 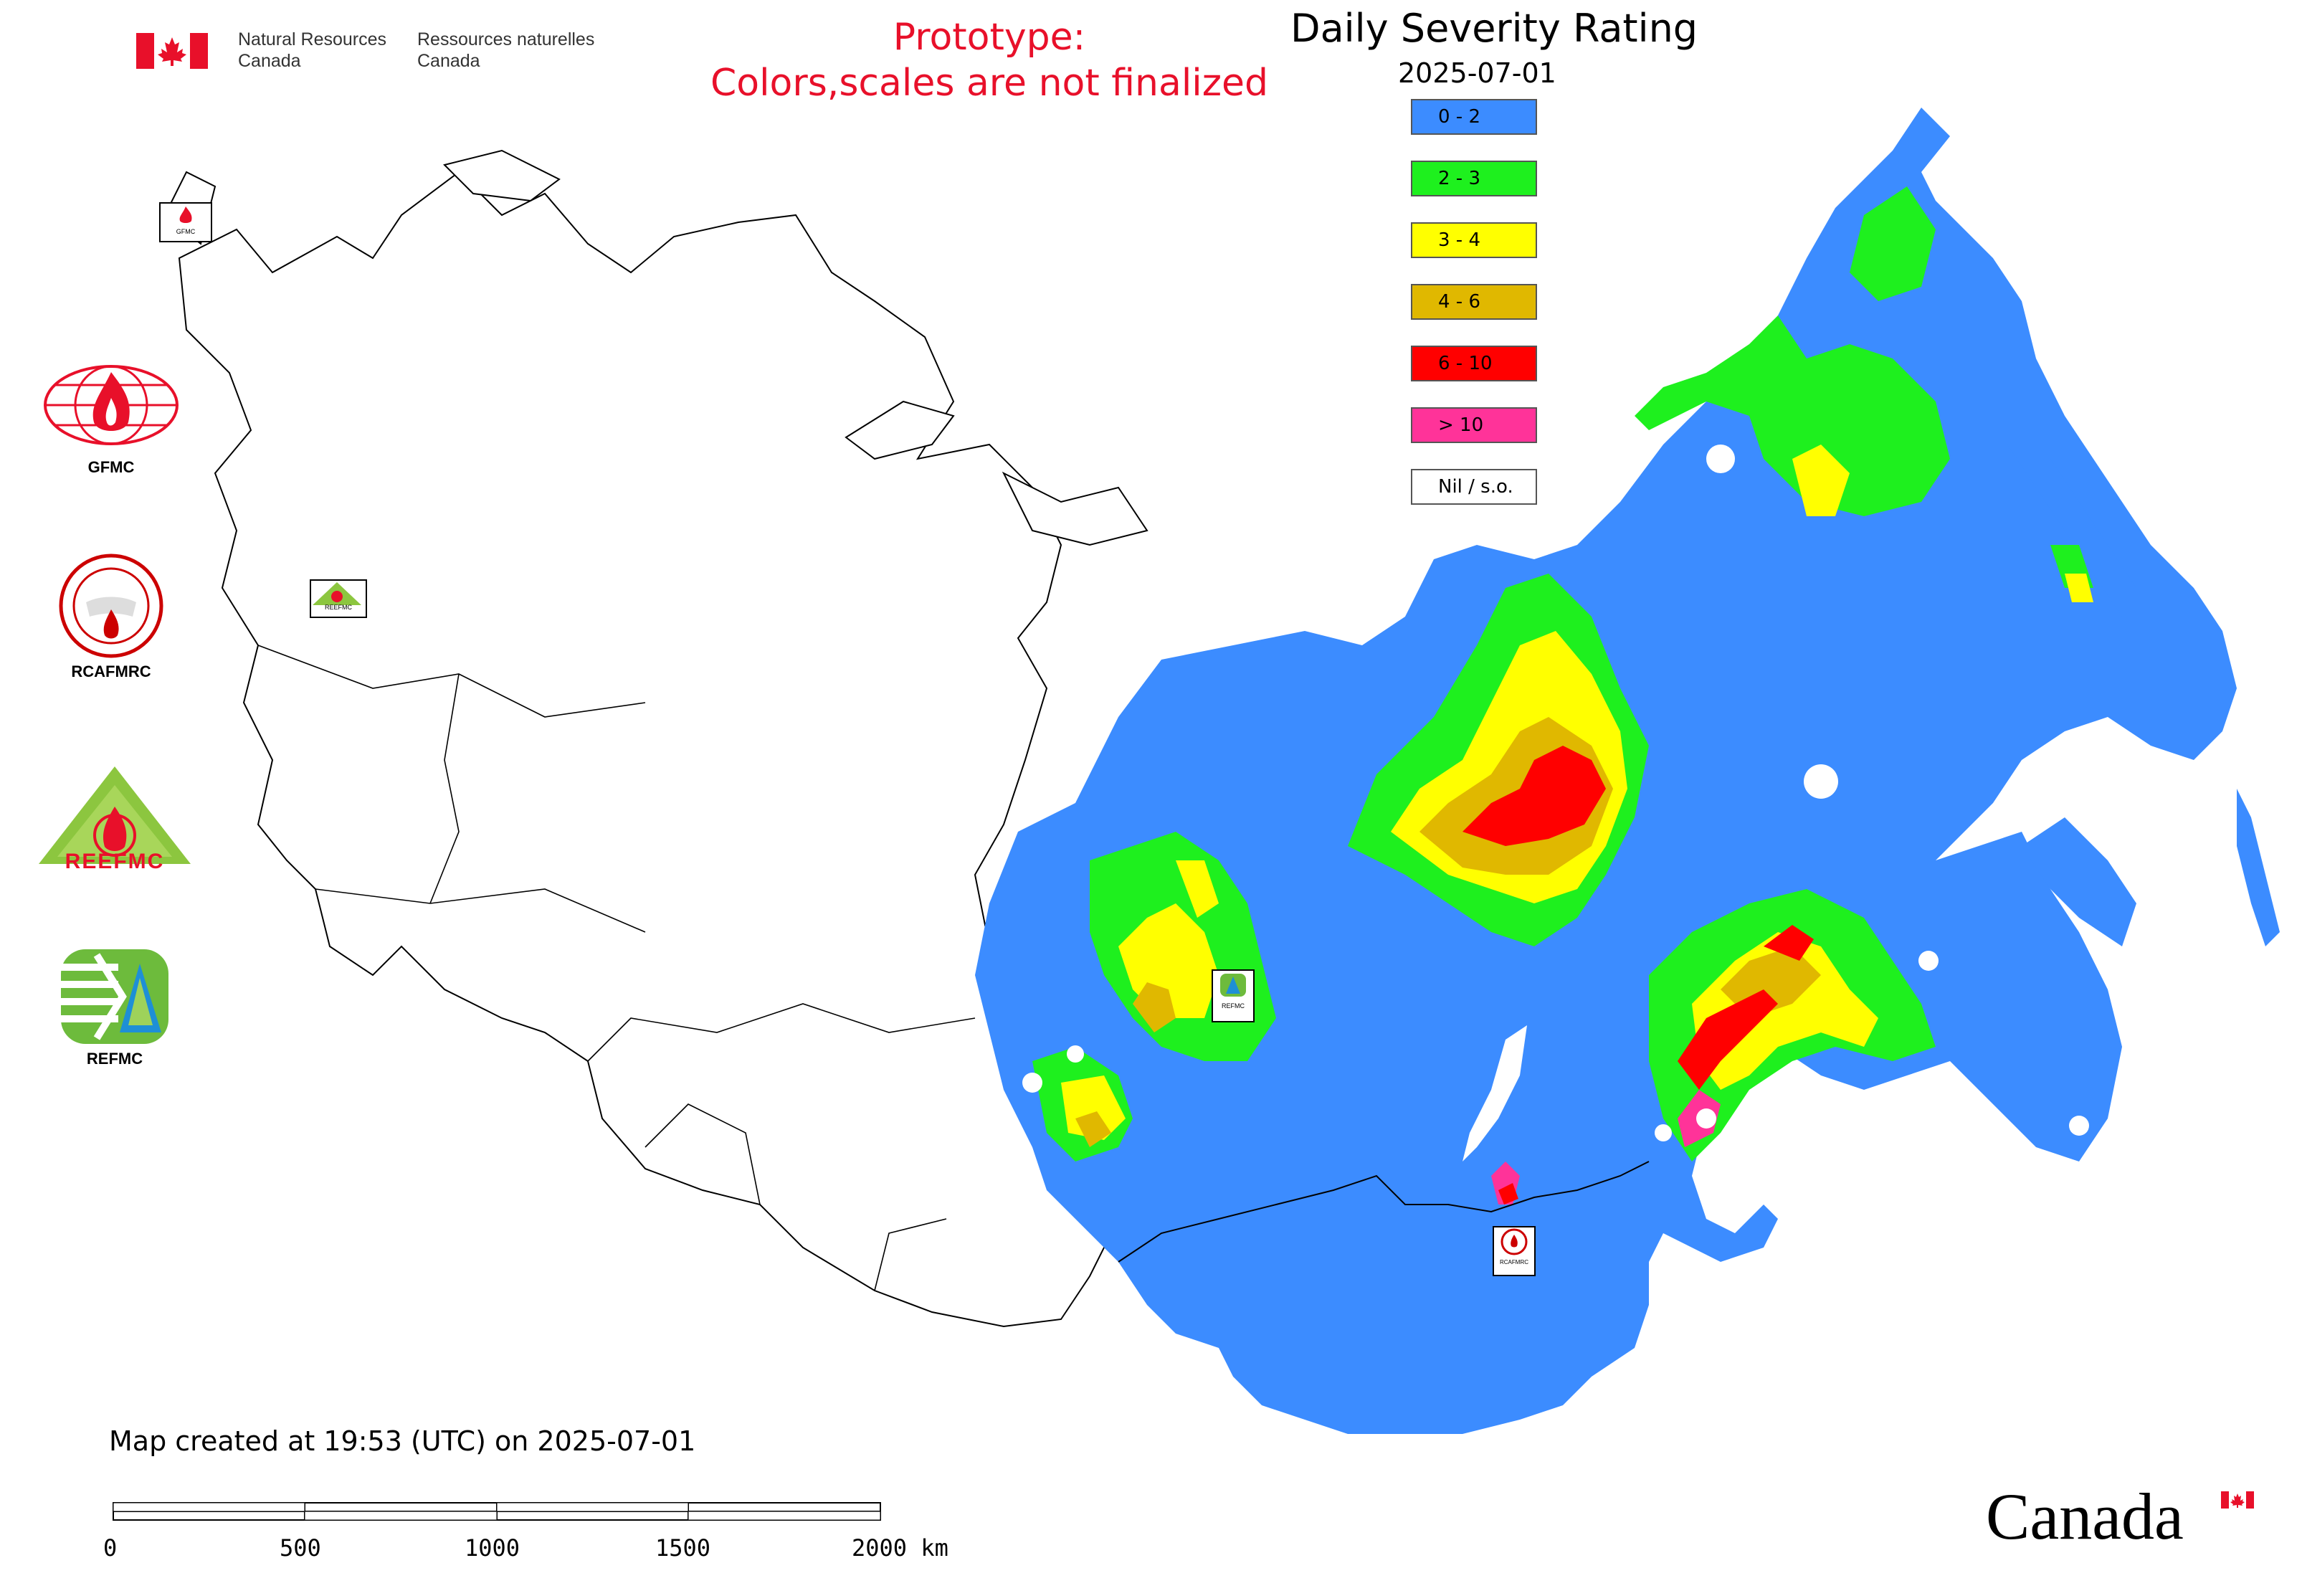 I want to click on map-title: Daily Severity Rating, so click(x=1494, y=28).